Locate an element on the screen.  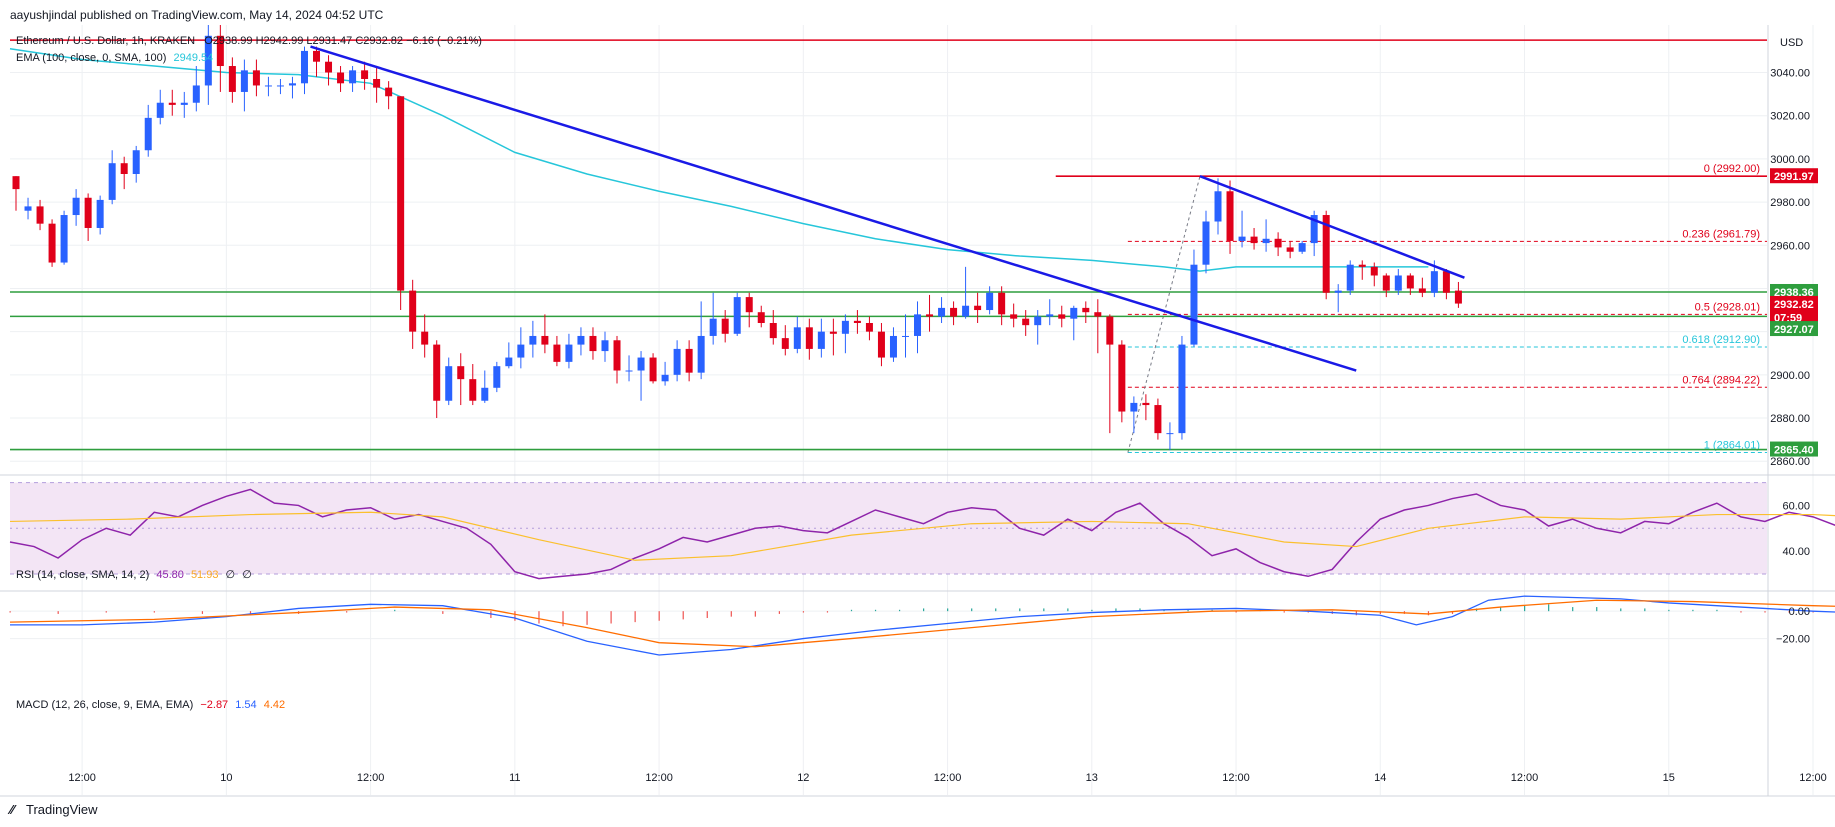
ema-legend: EMA (100, close, 0, SMA, 100) 2949.54 is located at coordinates (114, 58).